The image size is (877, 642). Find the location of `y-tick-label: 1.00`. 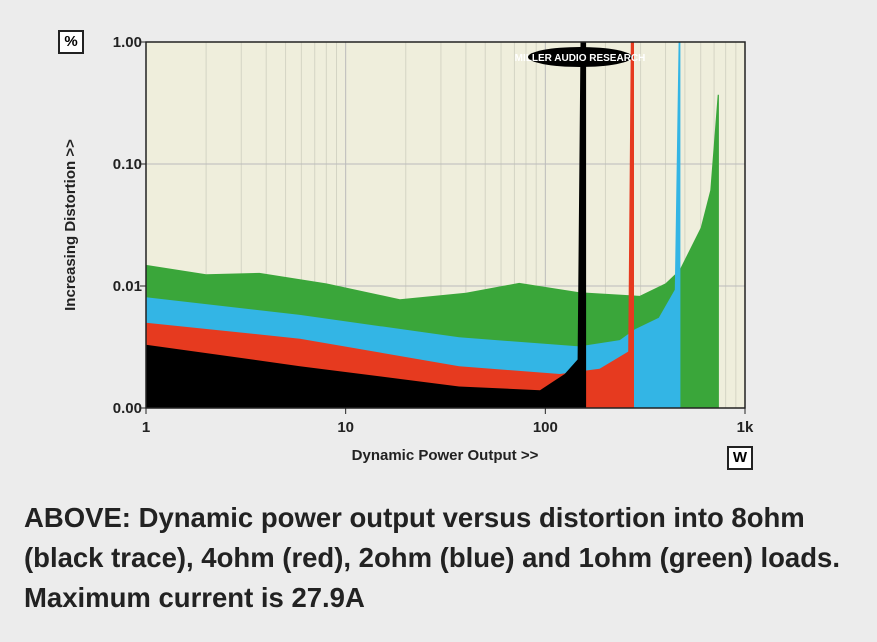

y-tick-label: 1.00 is located at coordinates (127, 42).